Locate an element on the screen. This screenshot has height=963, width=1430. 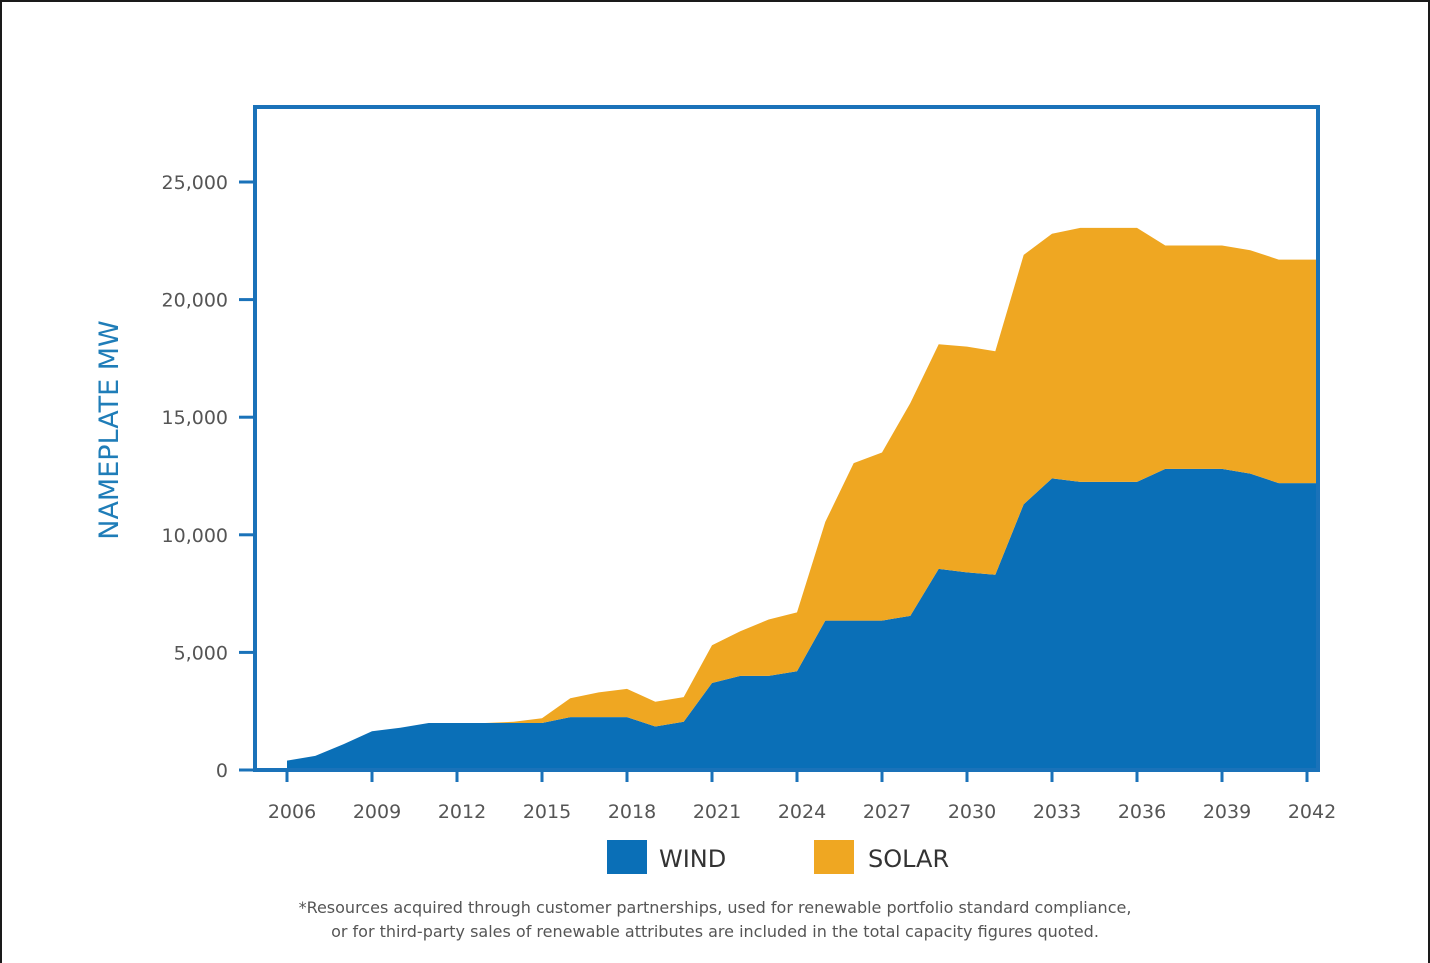
legend-swatch-solar is located at coordinates (834, 857).